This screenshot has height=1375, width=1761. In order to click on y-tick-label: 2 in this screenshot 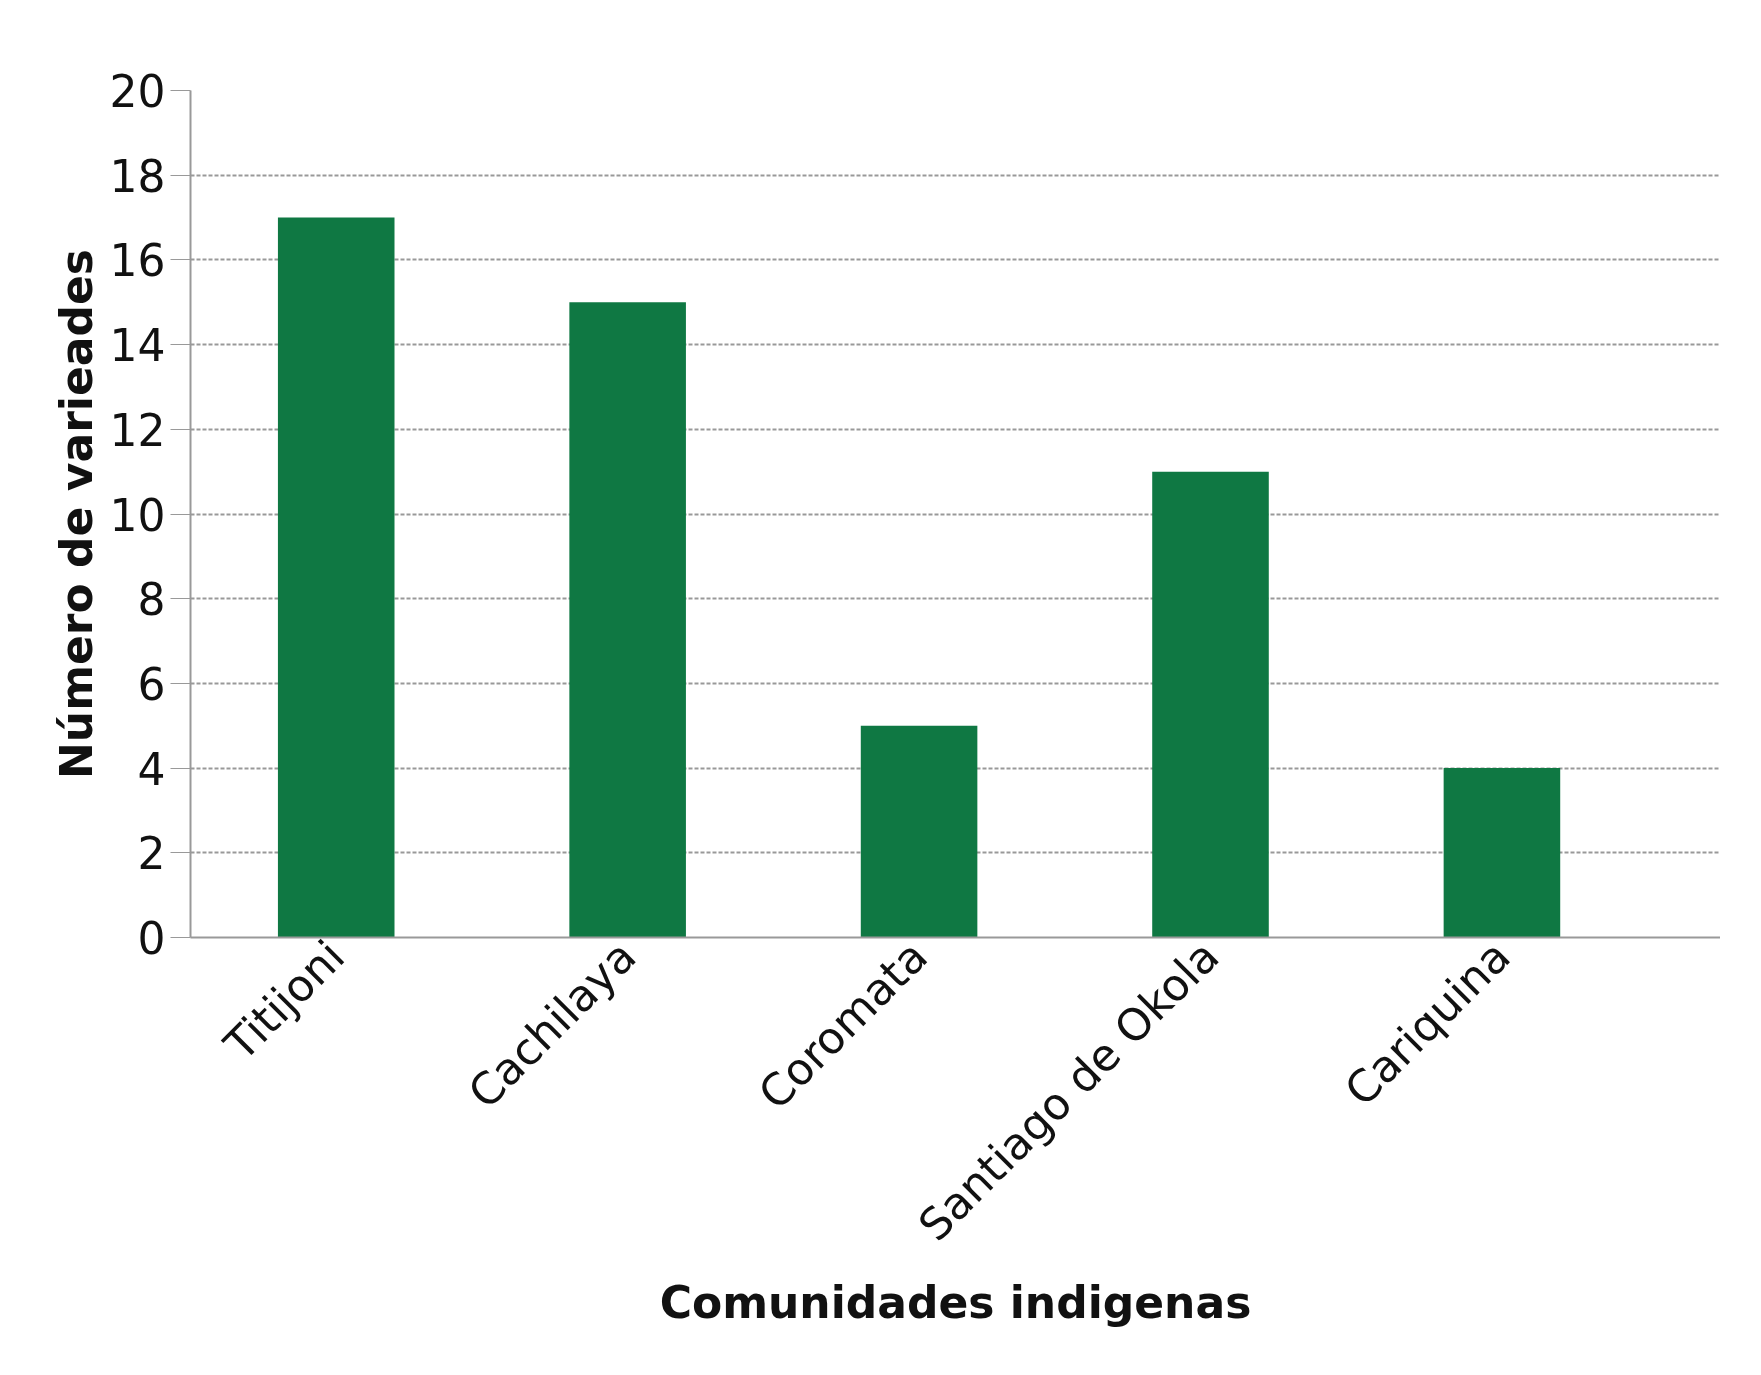, I will do `click(151, 854)`.